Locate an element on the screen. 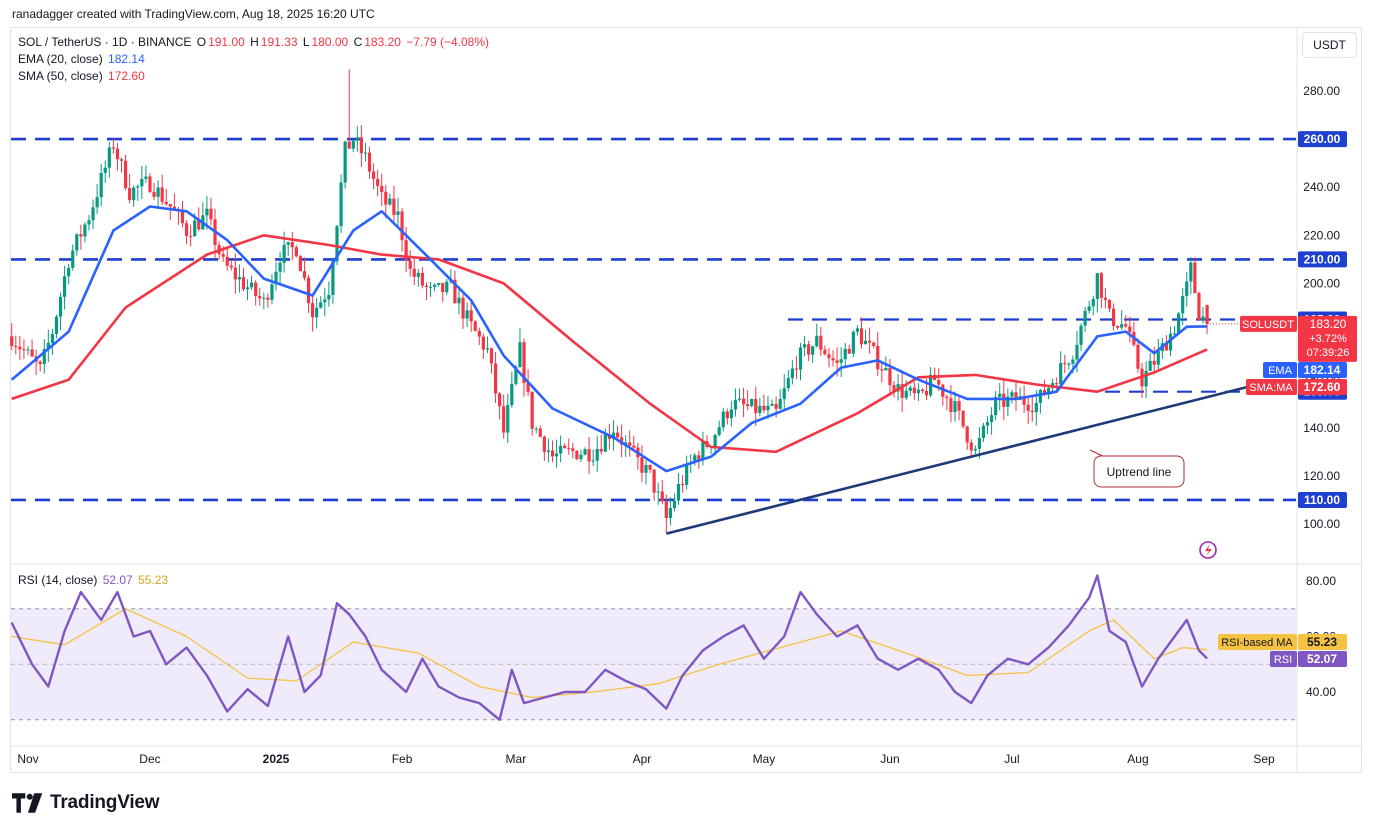 The width and height of the screenshot is (1373, 833). legend-symbol: SOL / TetherUS · 1D · BINANCE is located at coordinates (105, 42).